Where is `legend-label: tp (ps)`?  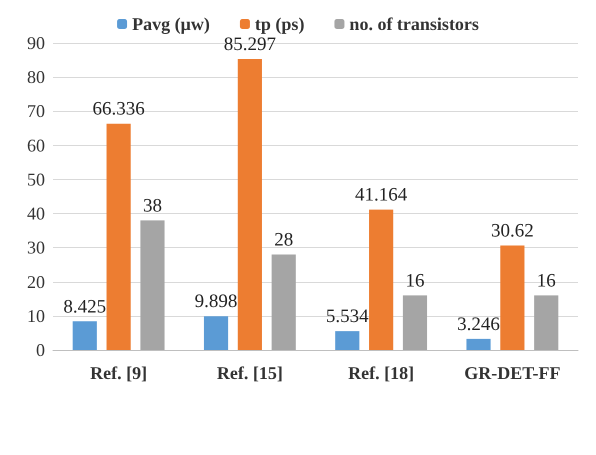 legend-label: tp (ps) is located at coordinates (279, 24).